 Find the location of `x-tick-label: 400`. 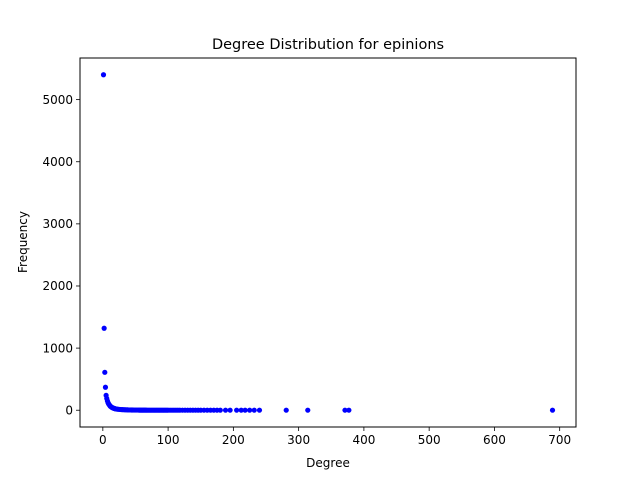

x-tick-label: 400 is located at coordinates (363, 440).